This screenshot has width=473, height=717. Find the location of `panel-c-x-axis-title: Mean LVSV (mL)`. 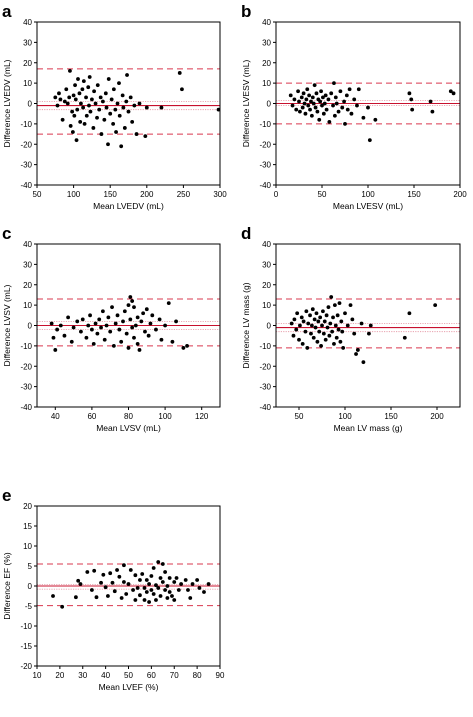

panel-c-x-axis-title: Mean LVSV (mL) is located at coordinates (128, 428).